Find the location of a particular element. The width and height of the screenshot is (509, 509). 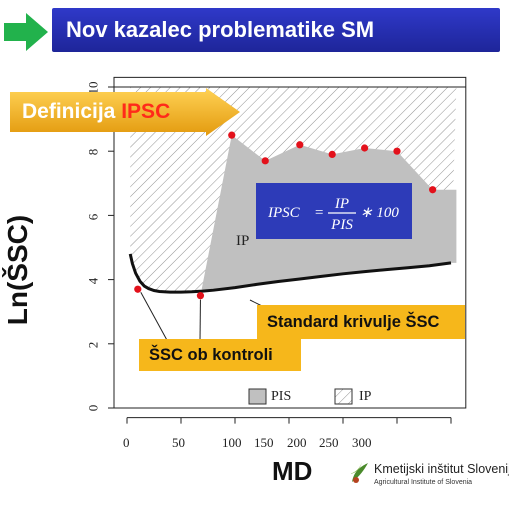

title-bar: Nov kazalec problematike SM is located at coordinates (276, 30).